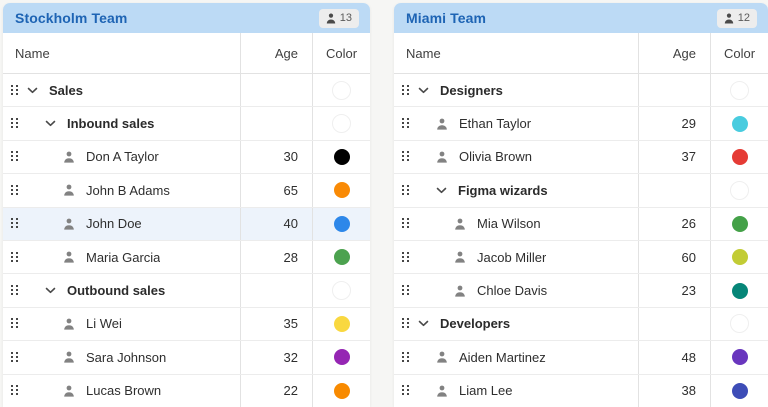  I want to click on age-value: 30, so click(290, 157).